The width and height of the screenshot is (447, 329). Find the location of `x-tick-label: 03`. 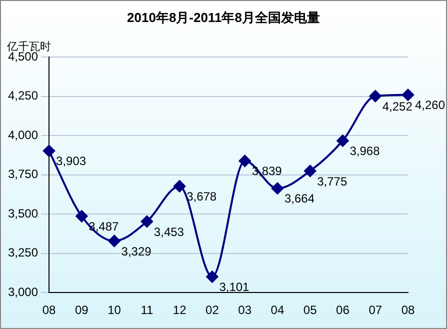

x-tick-label: 03 is located at coordinates (245, 310).